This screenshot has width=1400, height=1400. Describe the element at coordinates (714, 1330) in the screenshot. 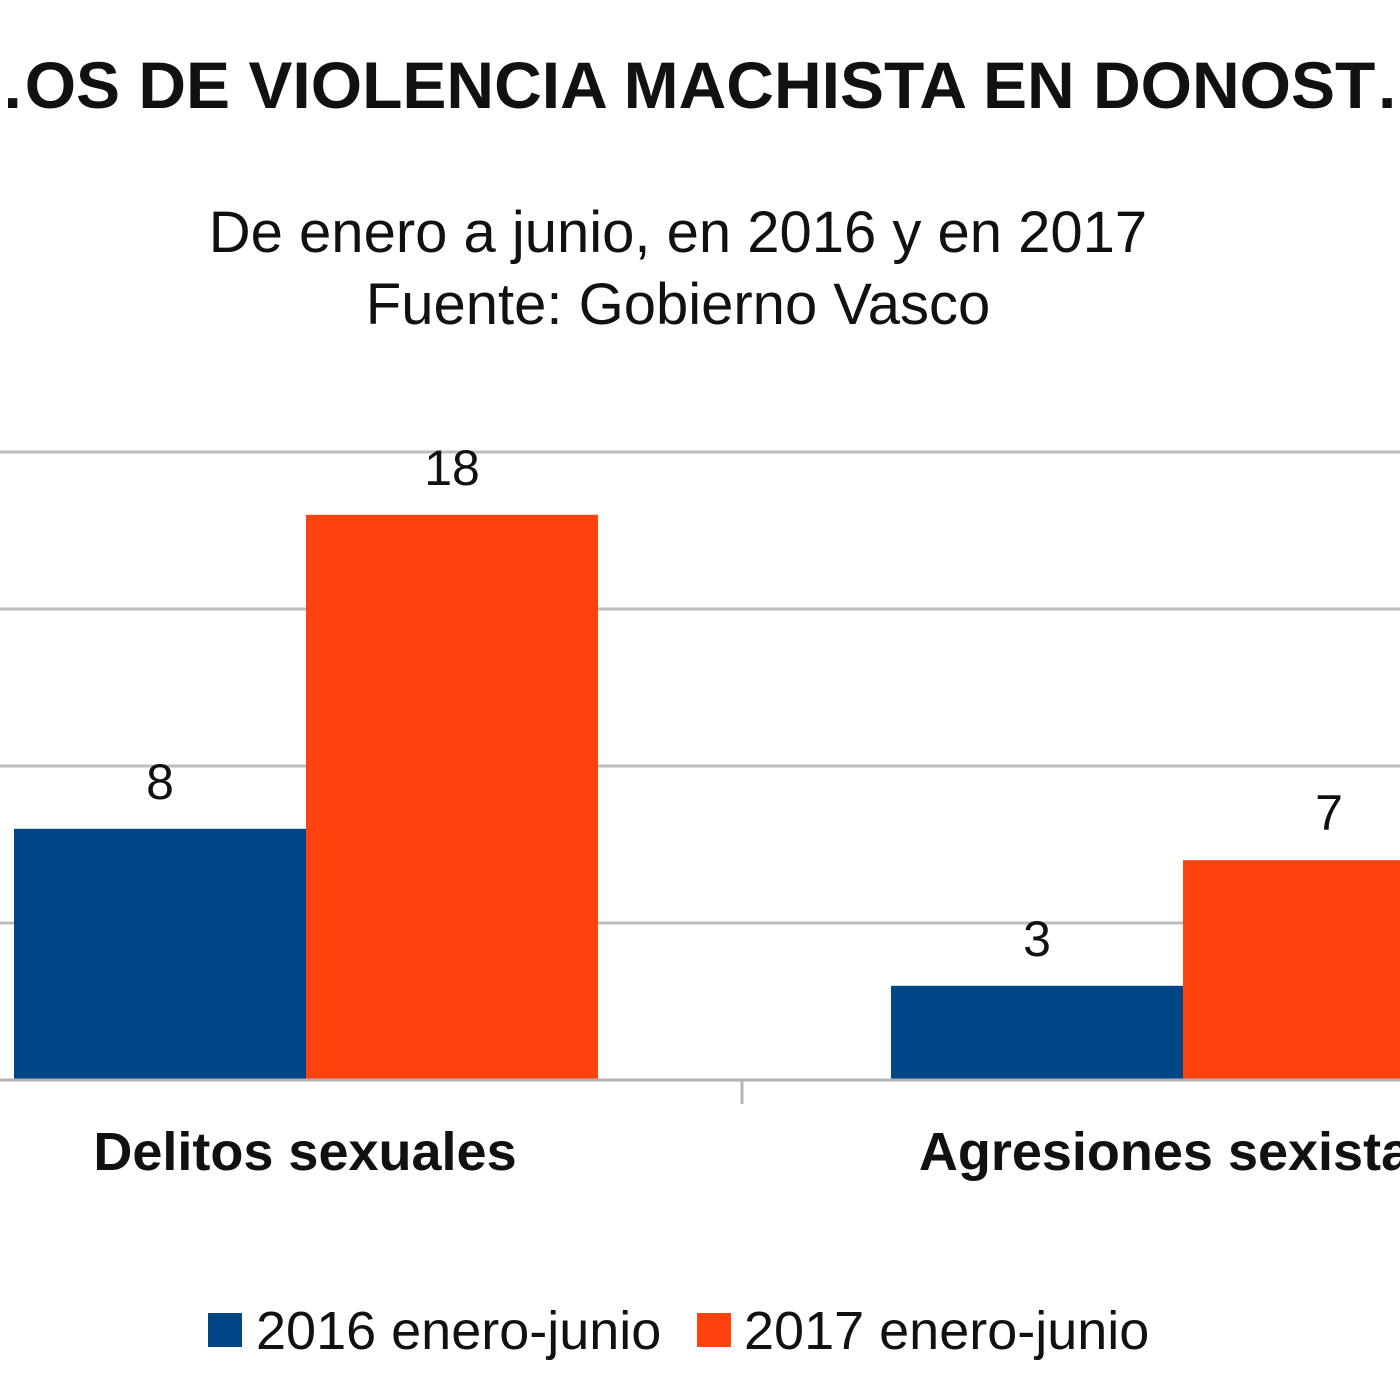

I see `legend-swatch-2017` at that location.